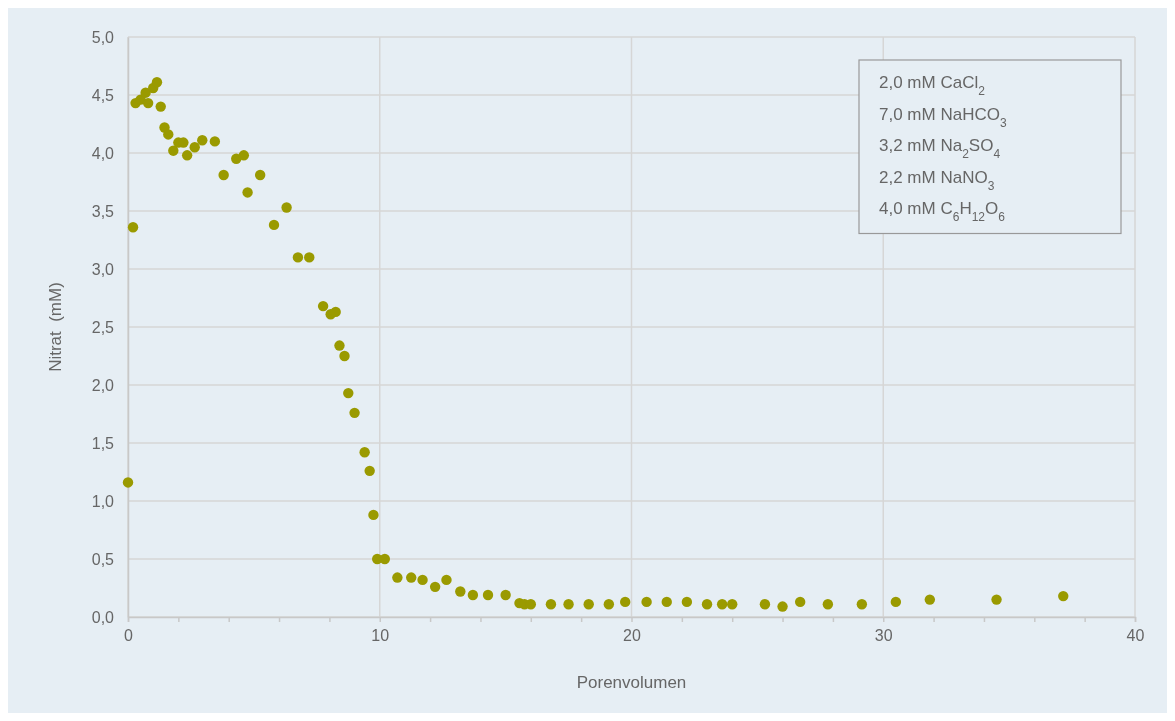 The height and width of the screenshot is (721, 1175). What do you see at coordinates (883, 636) in the screenshot?
I see `x-tick-label: 30` at bounding box center [883, 636].